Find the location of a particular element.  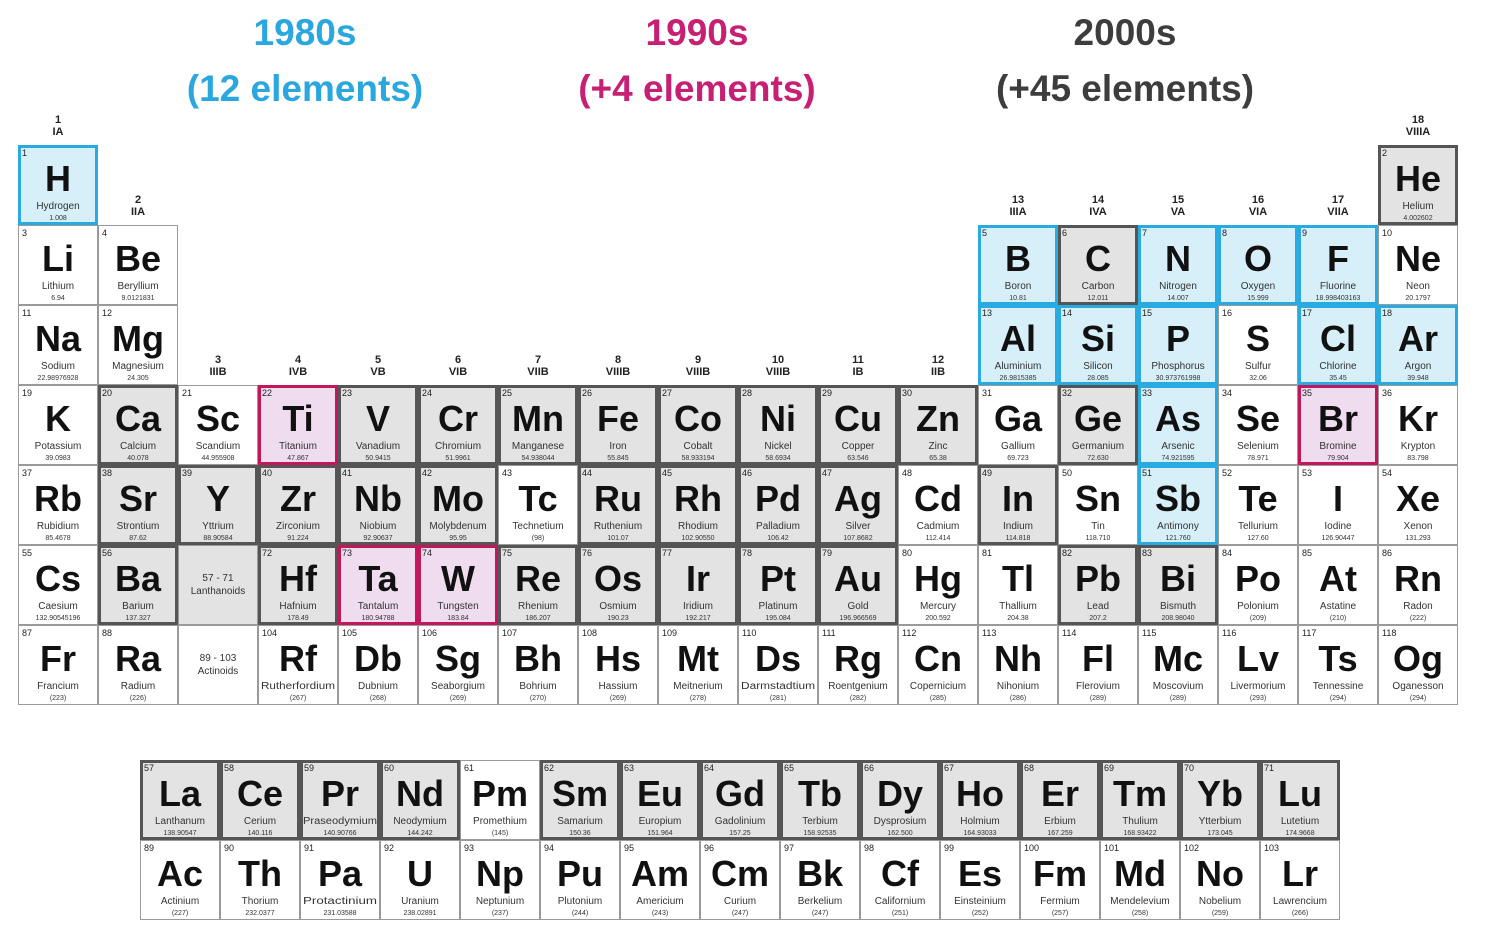

element-symbol: V is located at coordinates (378, 418).